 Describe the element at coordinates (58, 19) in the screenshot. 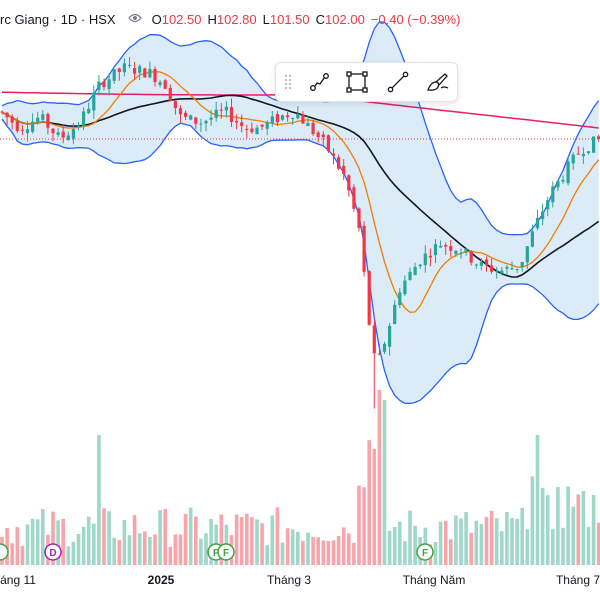

I see `symbol-title: rc Giang · 1D · HSX` at that location.